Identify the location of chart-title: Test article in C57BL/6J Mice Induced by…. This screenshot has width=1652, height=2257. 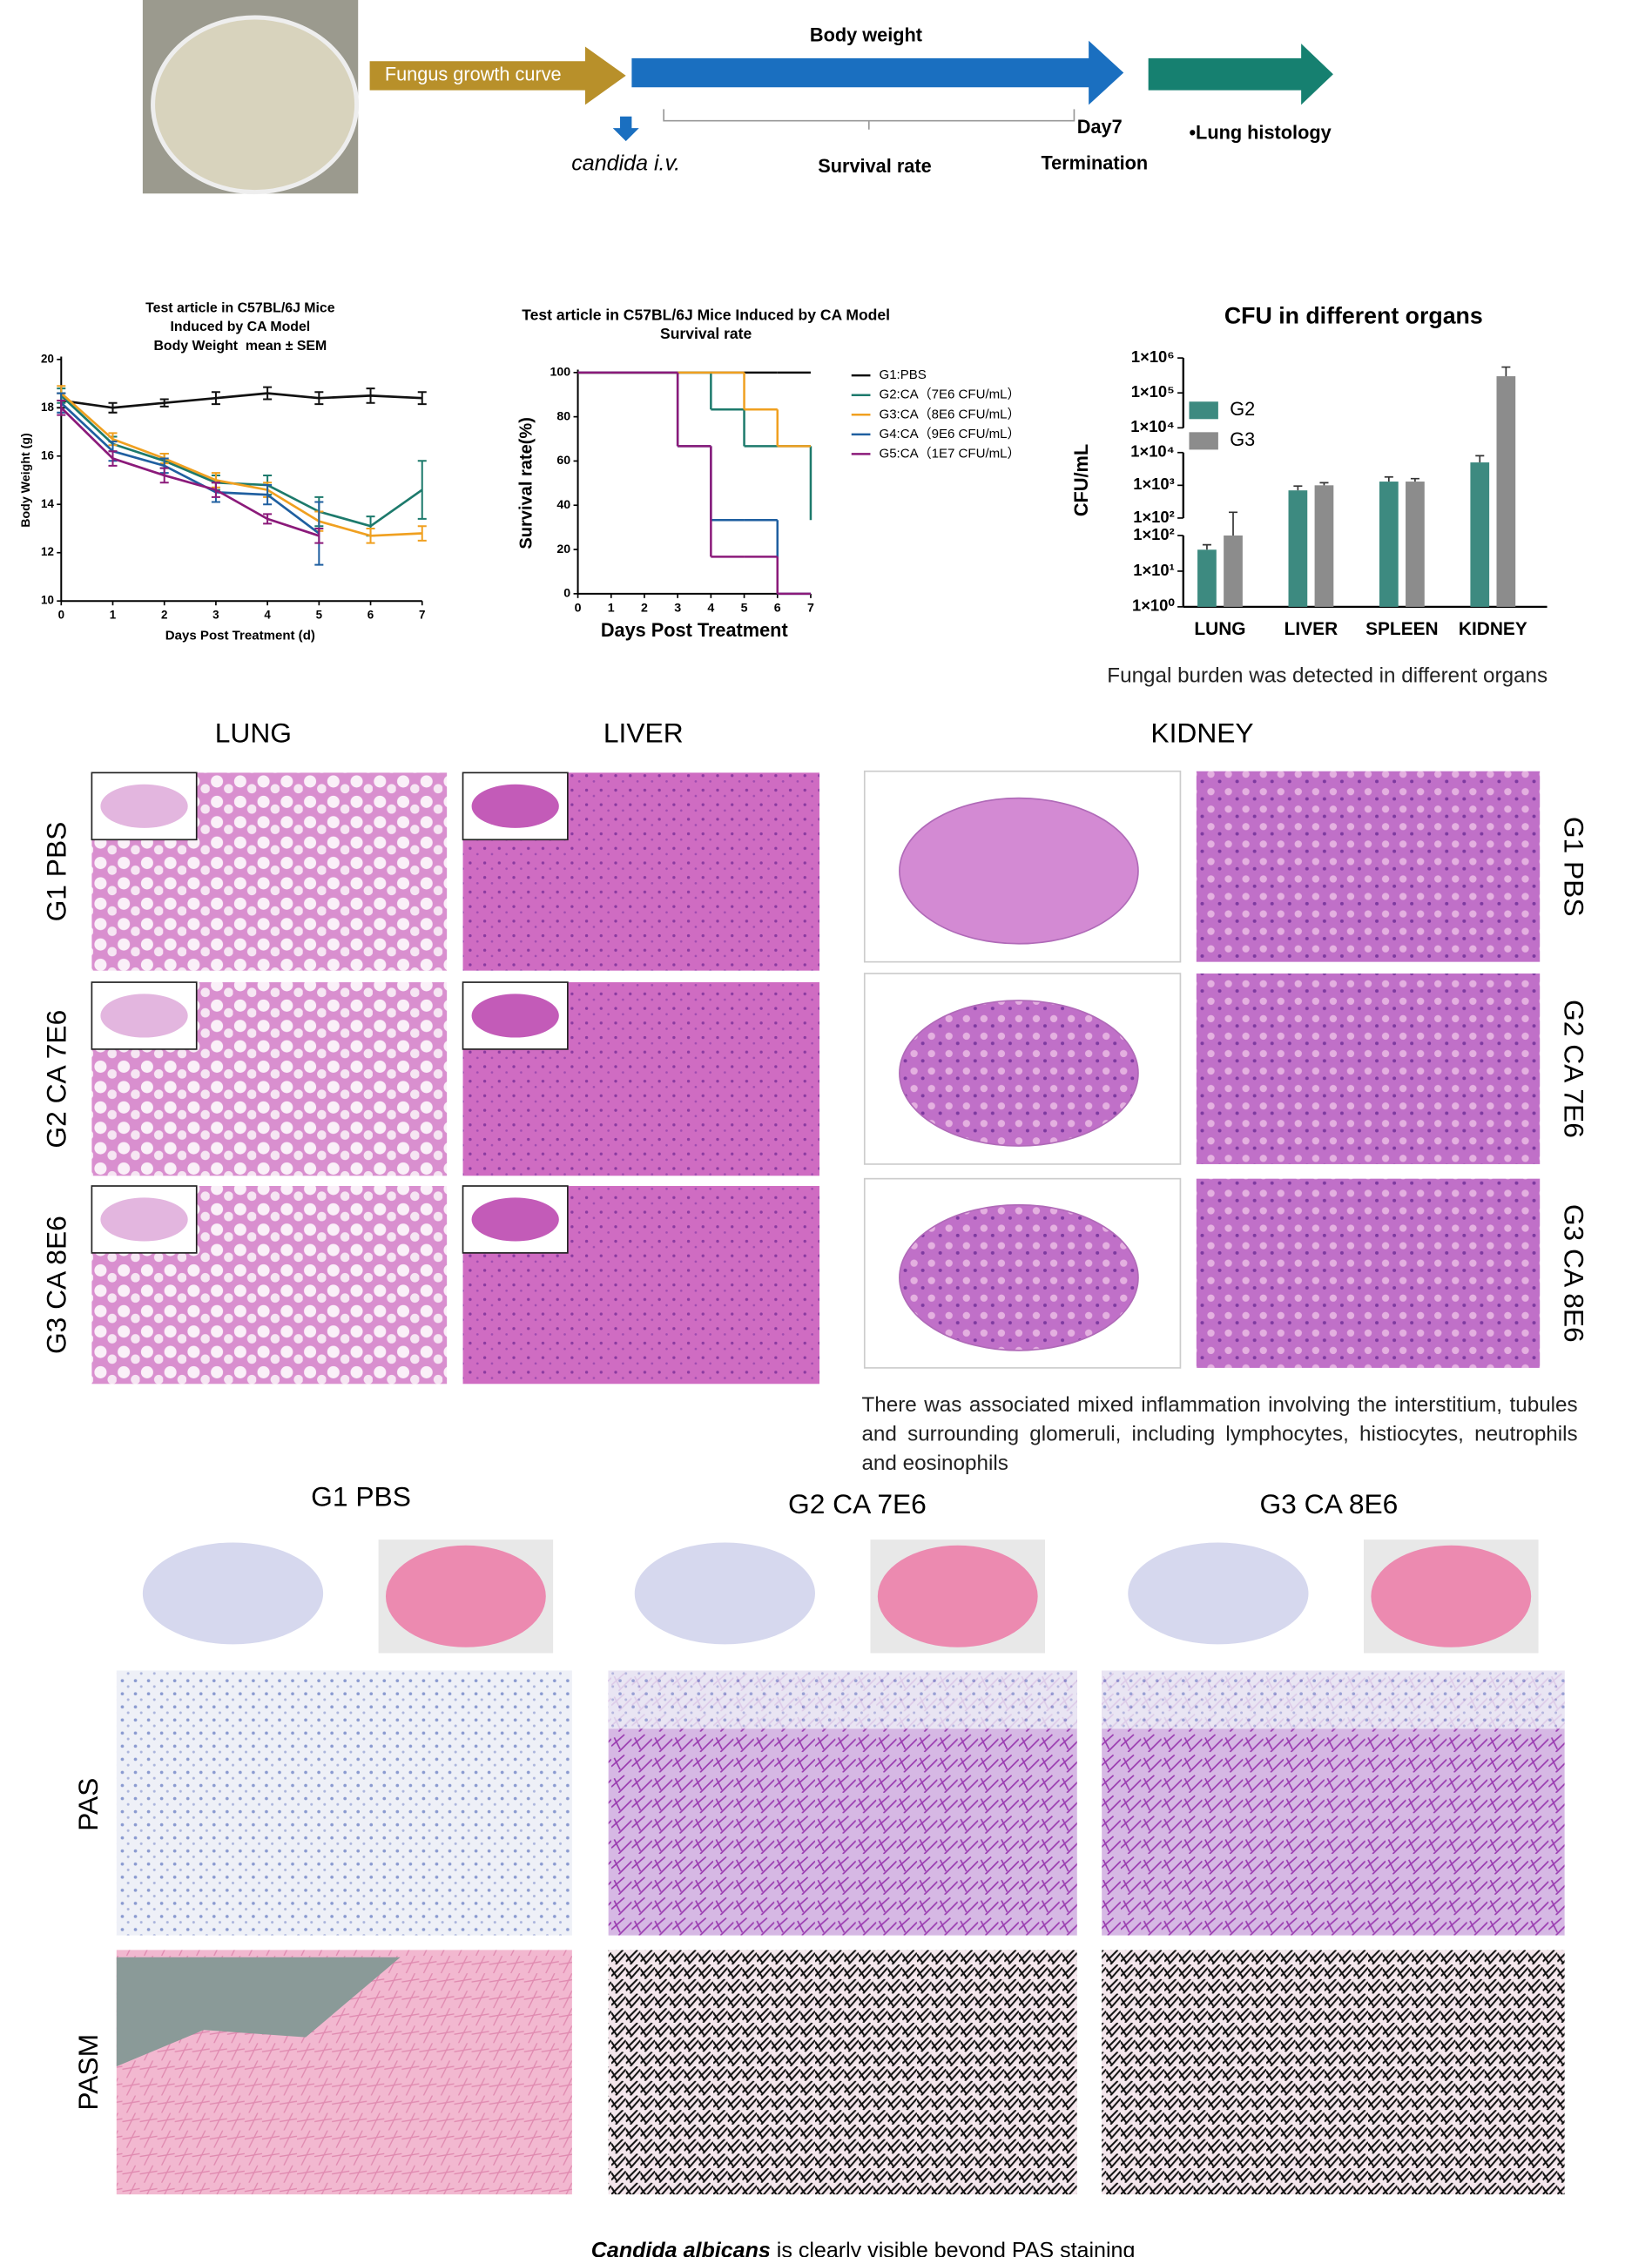
(706, 314).